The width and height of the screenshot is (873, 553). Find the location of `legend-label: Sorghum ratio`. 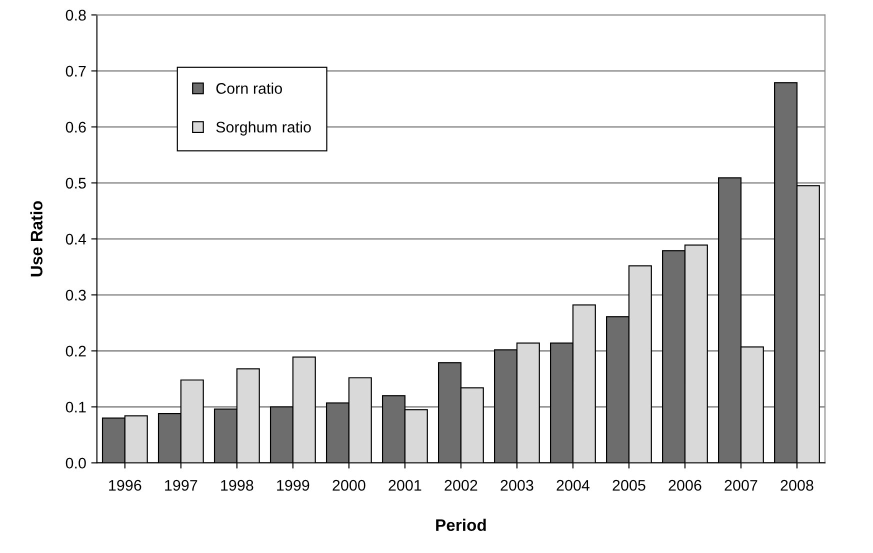

legend-label: Sorghum ratio is located at coordinates (263, 128).